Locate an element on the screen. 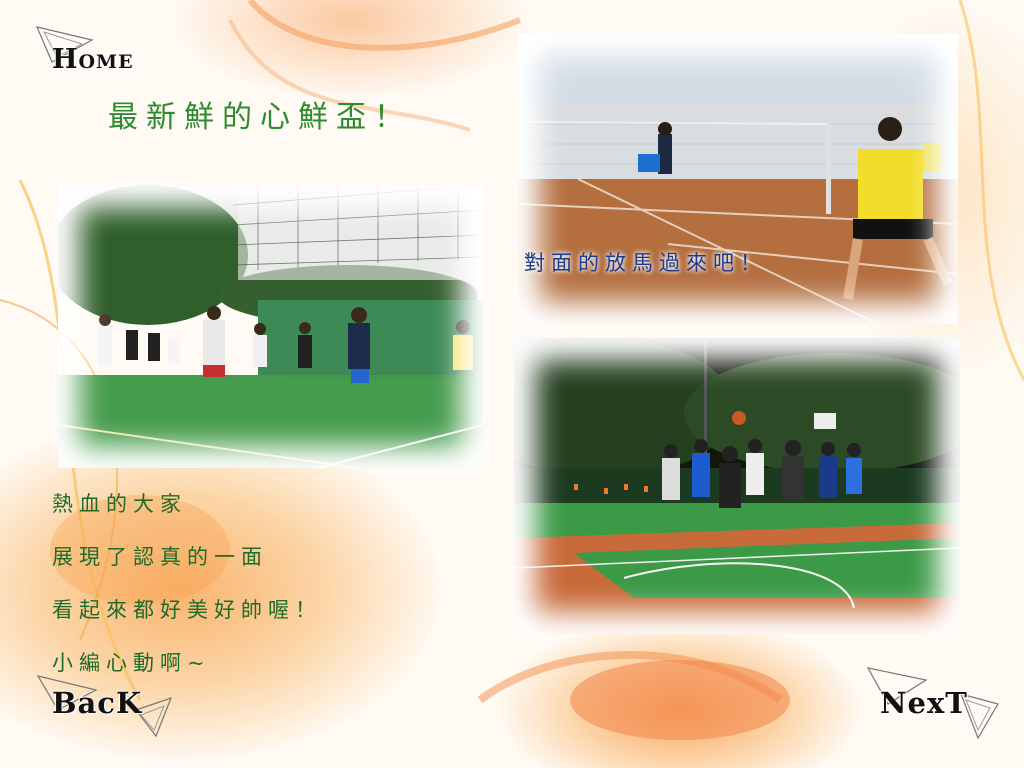 This screenshot has width=1024, height=768. badminton-caption: 對面的放馬過來吧！ is located at coordinates (645, 263).